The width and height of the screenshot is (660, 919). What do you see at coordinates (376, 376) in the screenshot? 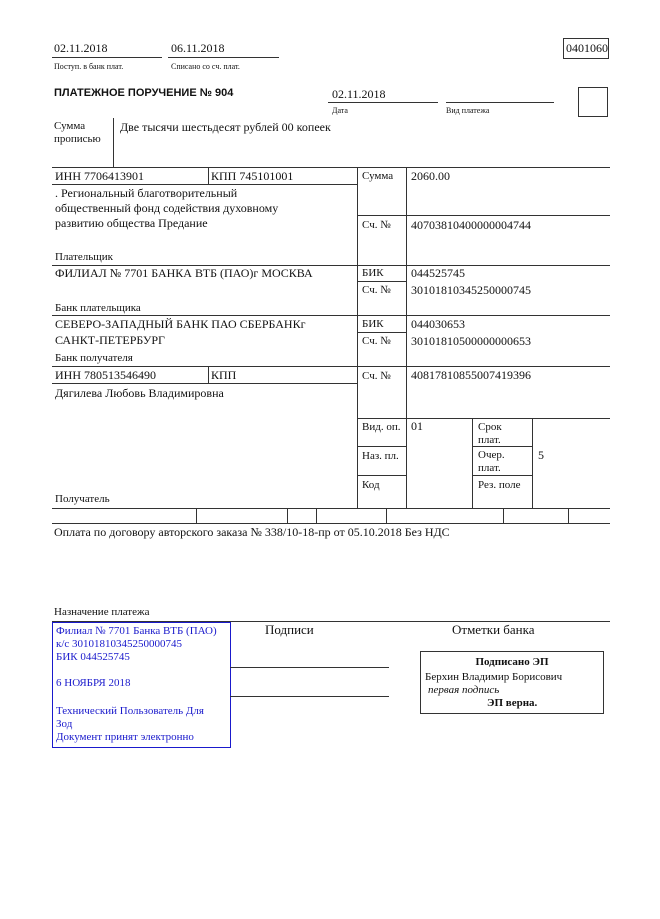
I see `recipient-account-label: Сч. №` at bounding box center [376, 376].